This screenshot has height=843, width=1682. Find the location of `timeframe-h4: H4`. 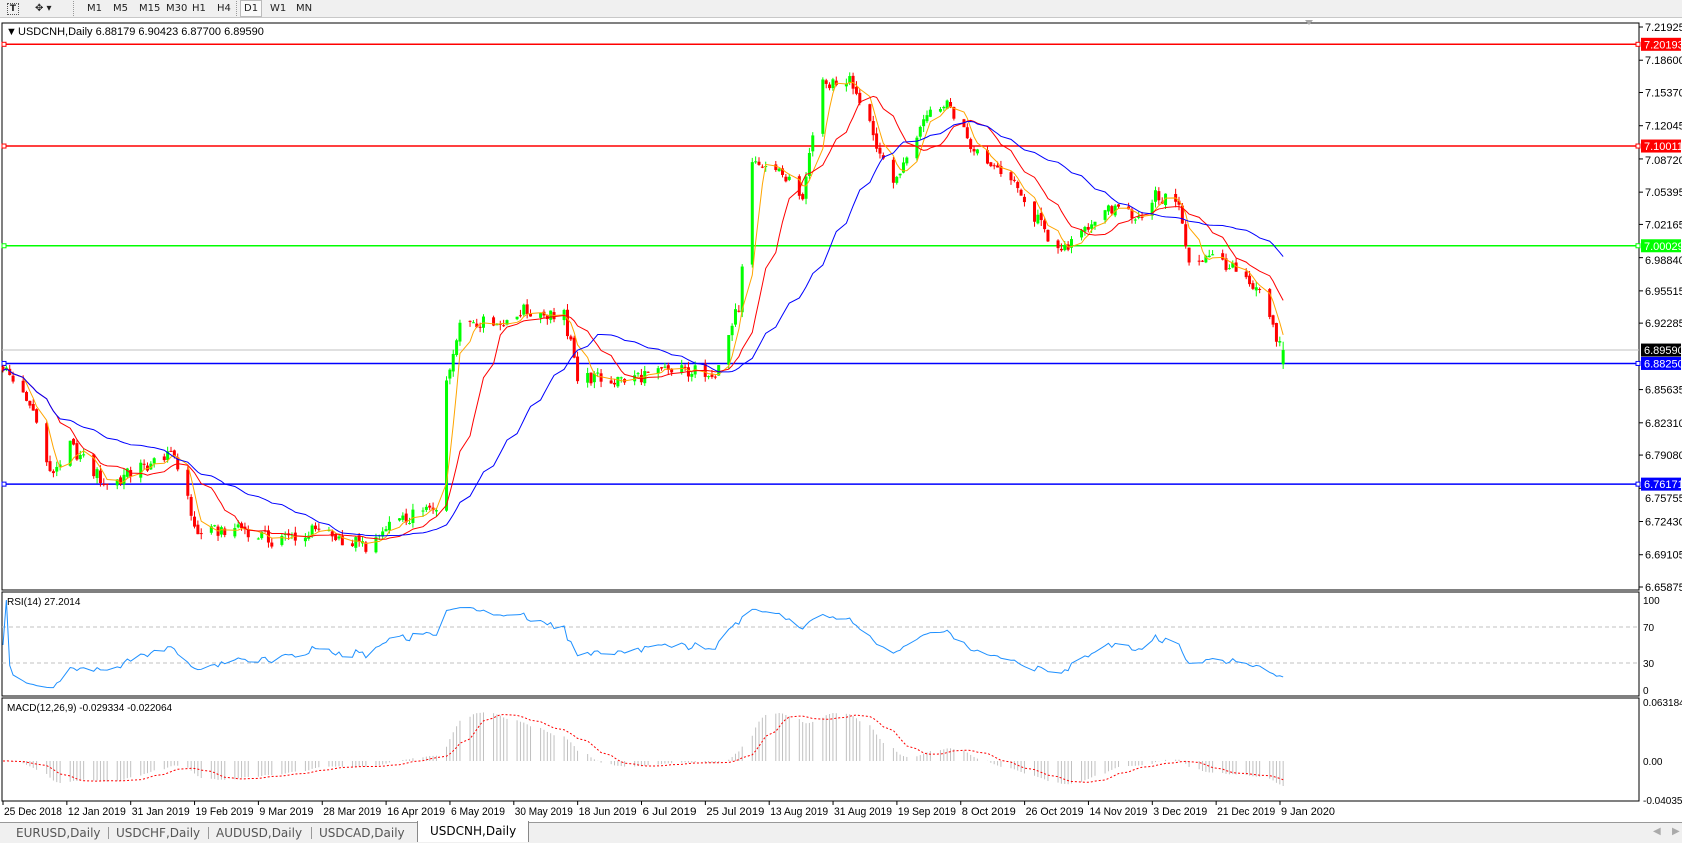

timeframe-h4: H4 is located at coordinates (224, 8).